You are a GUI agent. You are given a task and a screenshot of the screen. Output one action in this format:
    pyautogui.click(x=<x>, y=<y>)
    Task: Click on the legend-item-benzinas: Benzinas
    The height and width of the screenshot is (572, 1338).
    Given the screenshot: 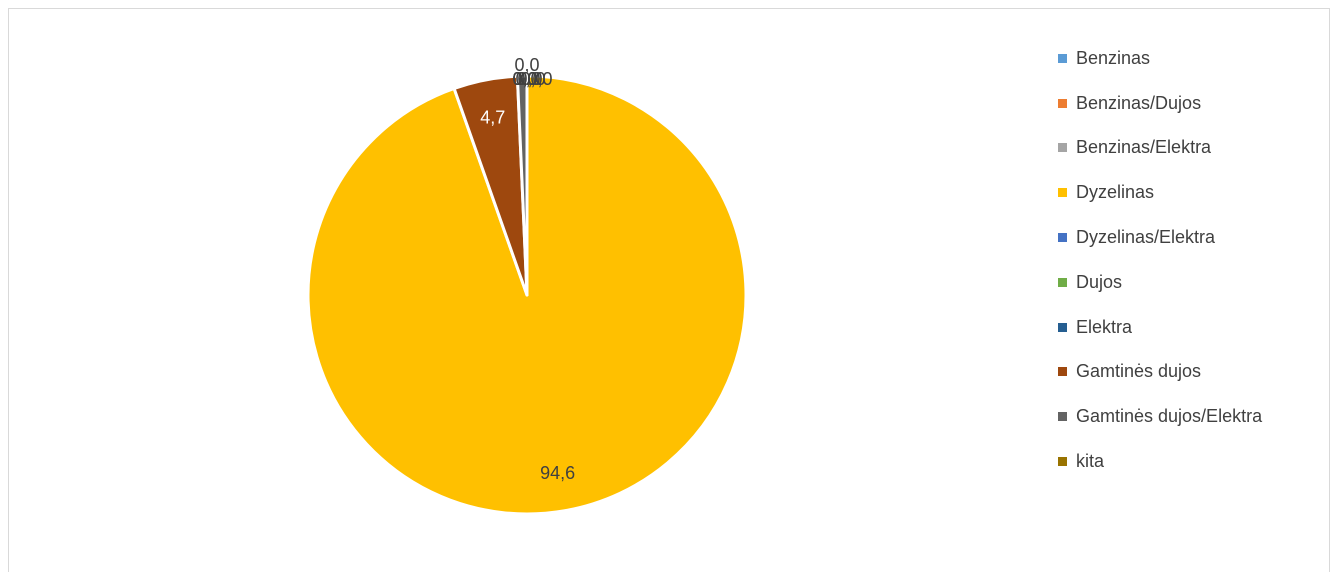 What is the action you would take?
    pyautogui.click(x=1193, y=58)
    